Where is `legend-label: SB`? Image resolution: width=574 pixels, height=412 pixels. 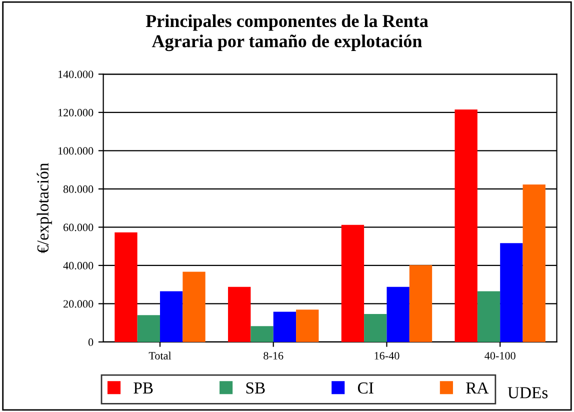
legend-label: SB is located at coordinates (255, 388).